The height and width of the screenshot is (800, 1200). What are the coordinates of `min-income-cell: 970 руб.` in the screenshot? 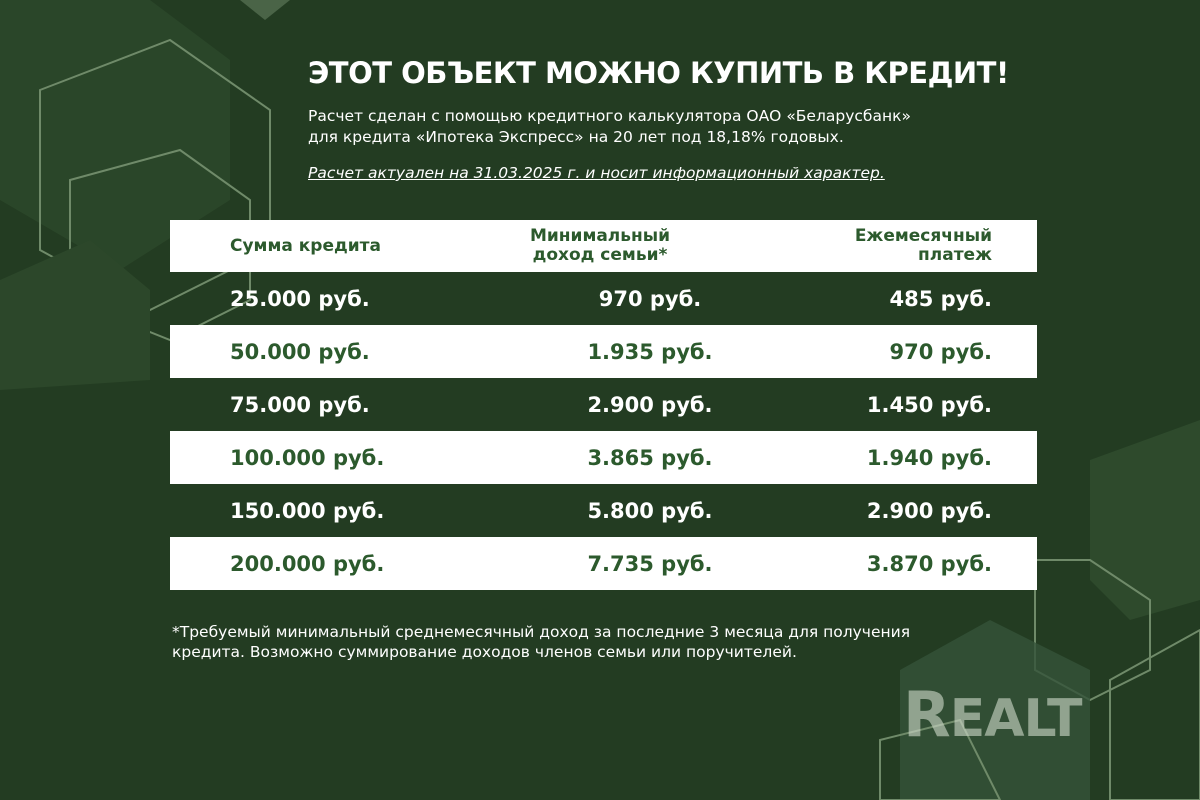 It's located at (650, 298).